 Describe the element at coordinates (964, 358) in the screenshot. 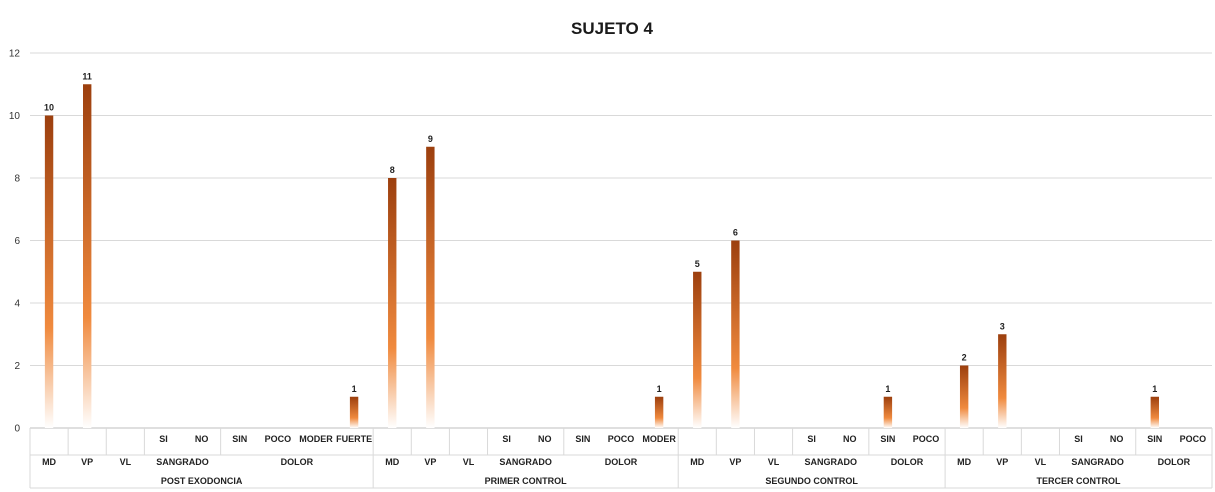

I see `data-label: 2` at that location.